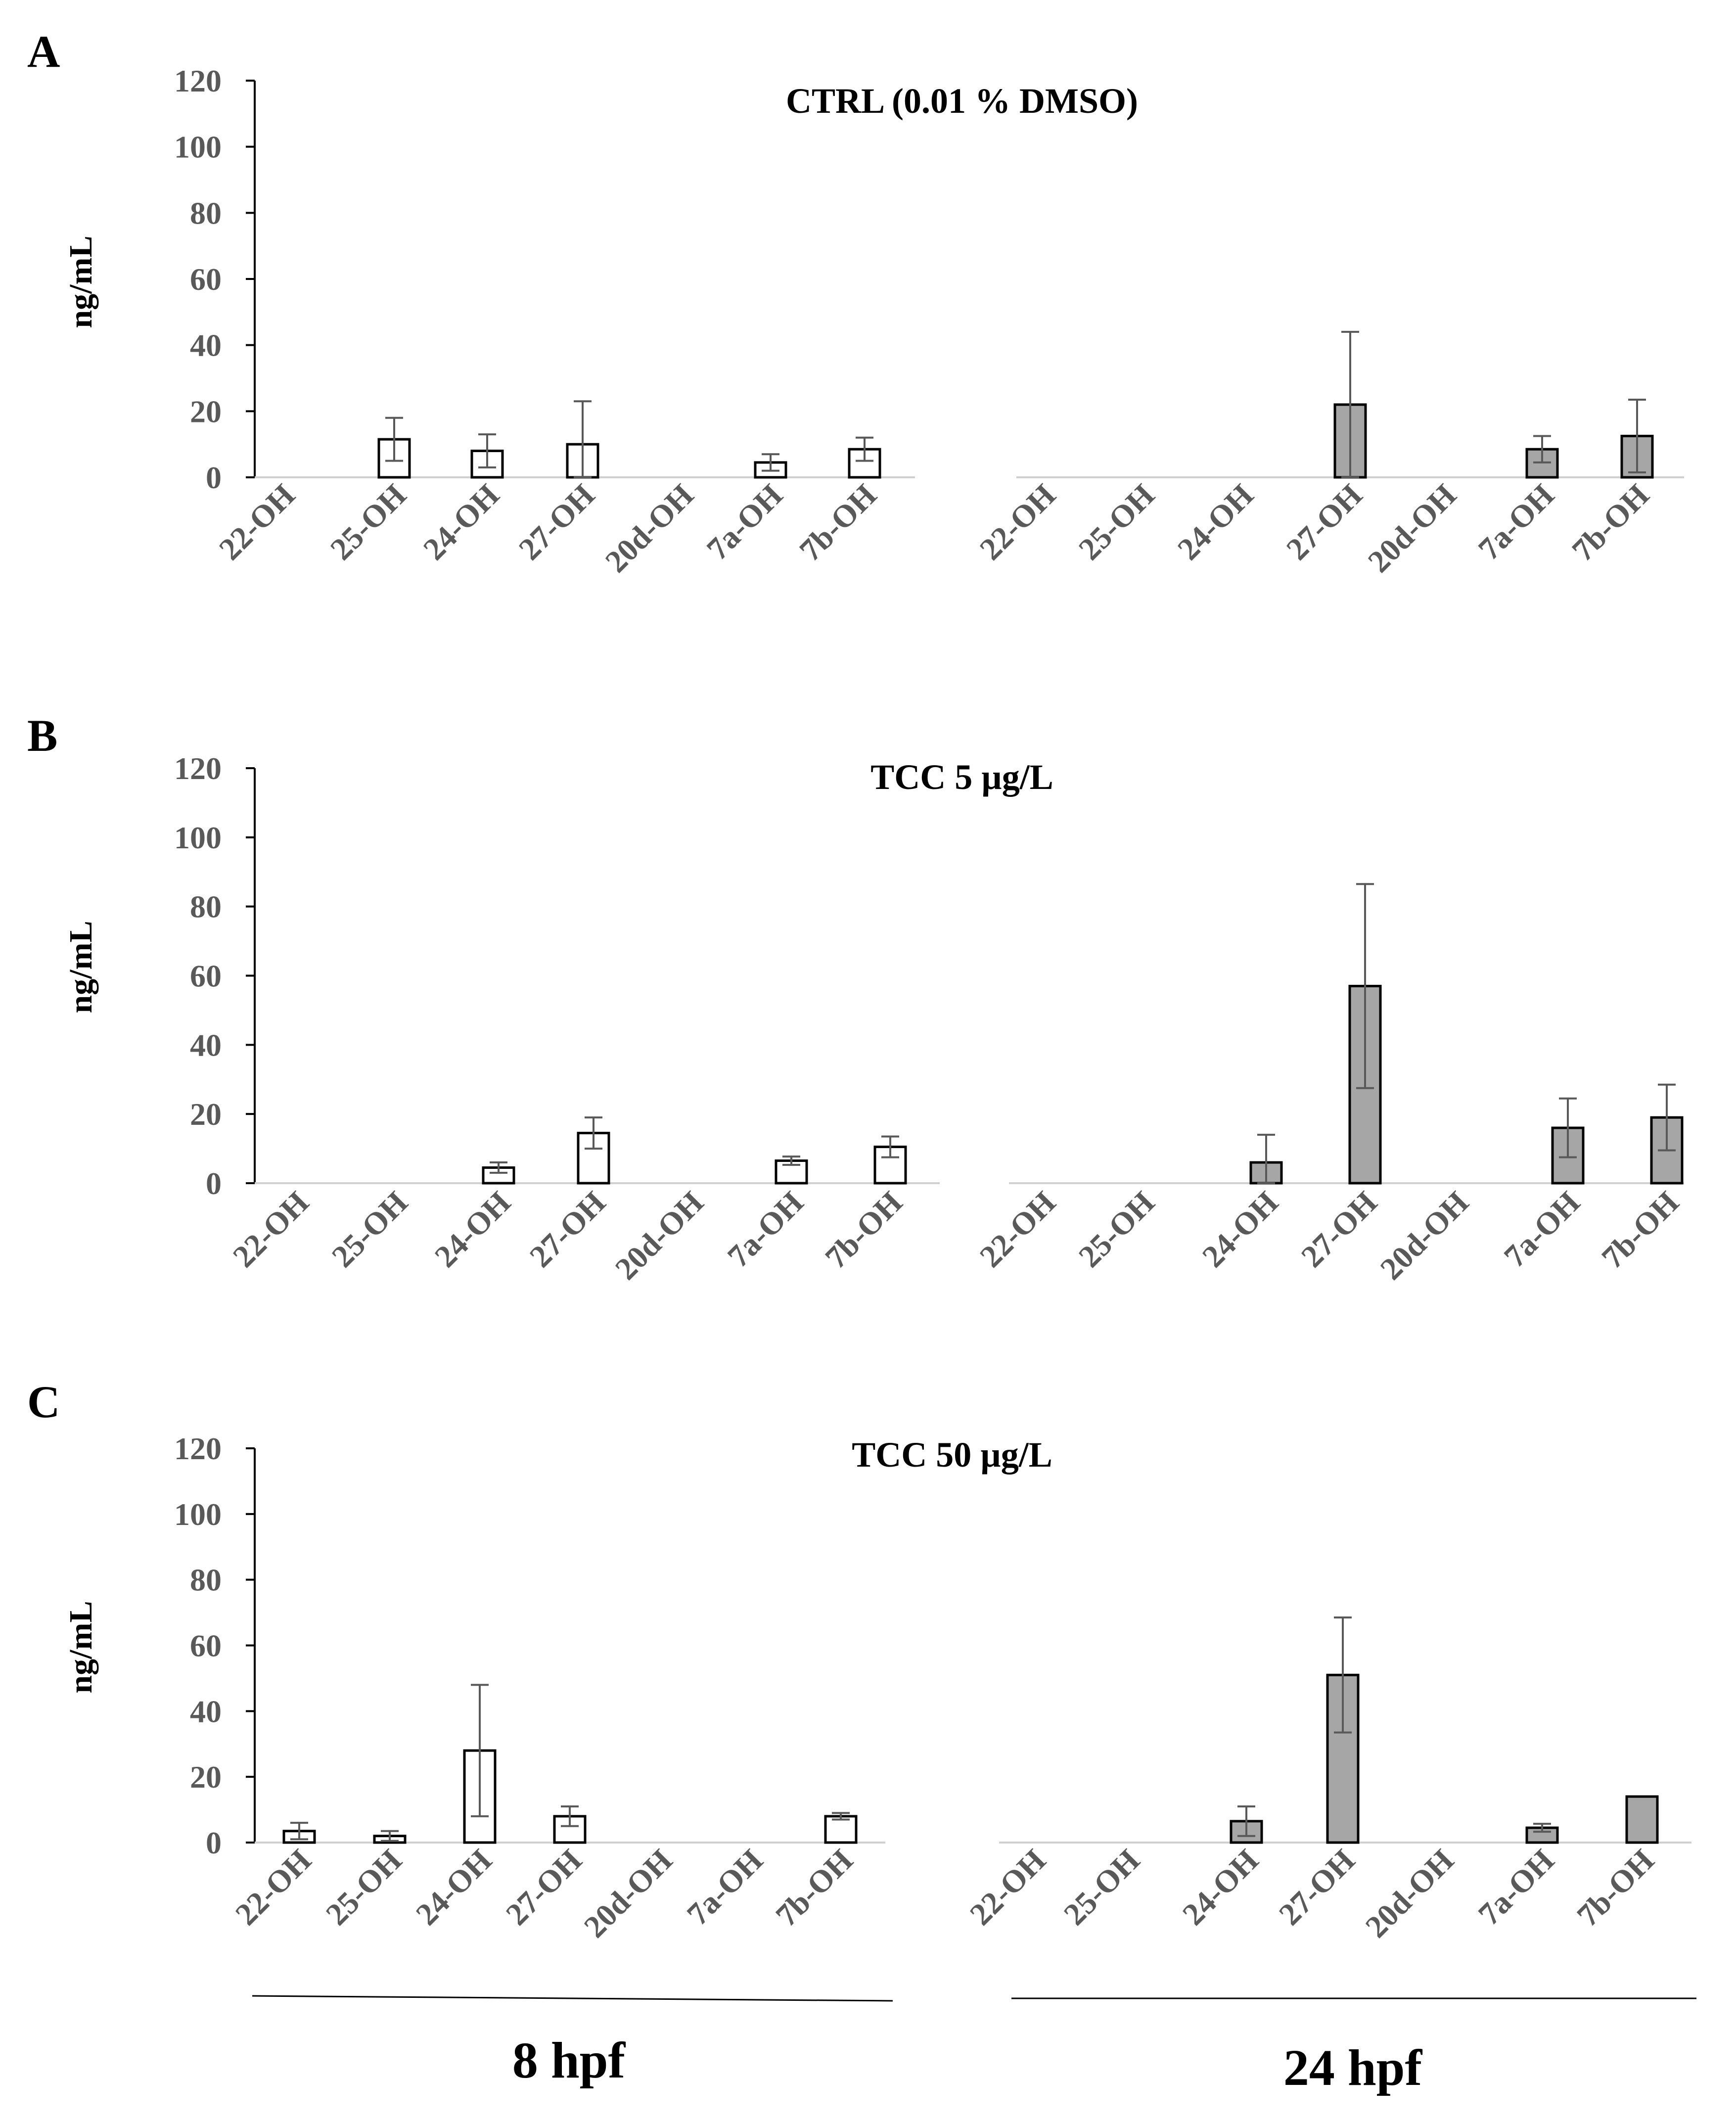 The height and width of the screenshot is (2123, 1736). Describe the element at coordinates (974, 2045) in the screenshot. I see `group-labels: 8 hpf 24 hpf` at that location.